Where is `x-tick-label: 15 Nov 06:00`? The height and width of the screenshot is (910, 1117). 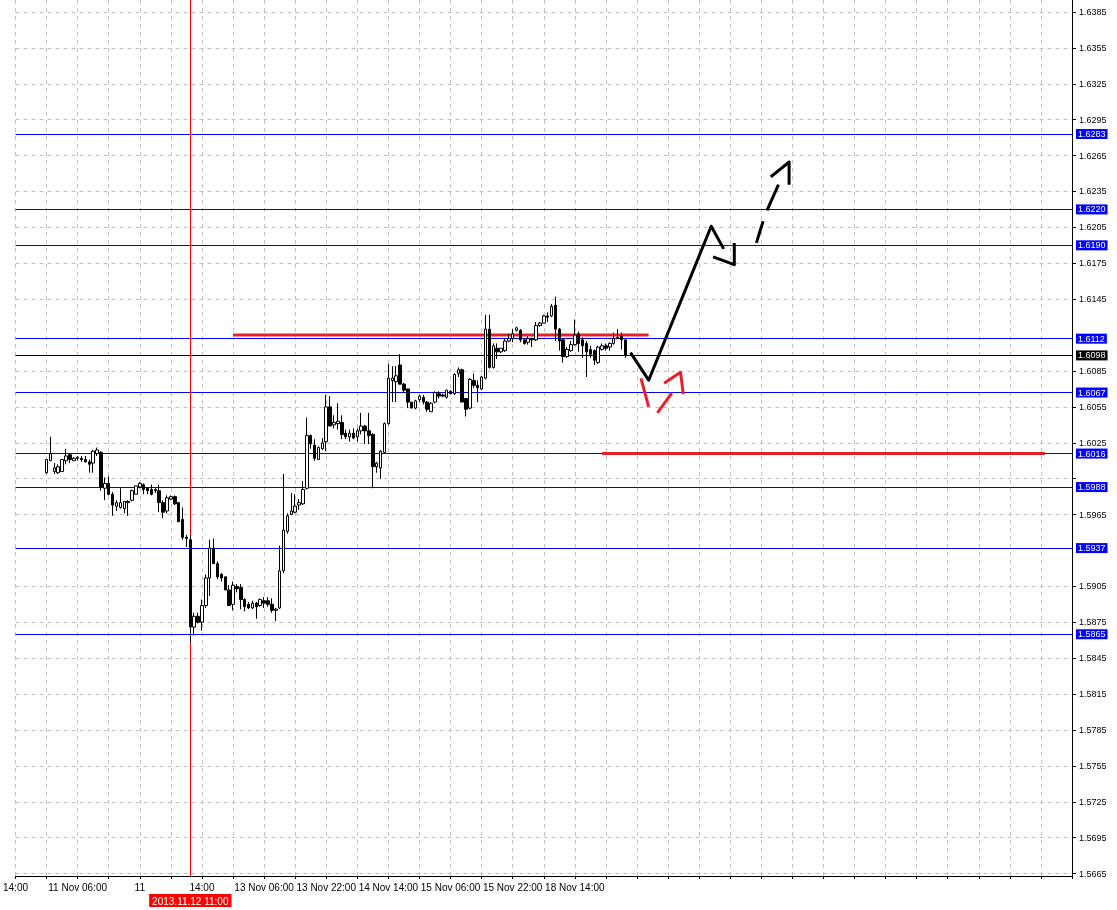
x-tick-label: 15 Nov 06:00 is located at coordinates (450, 887).